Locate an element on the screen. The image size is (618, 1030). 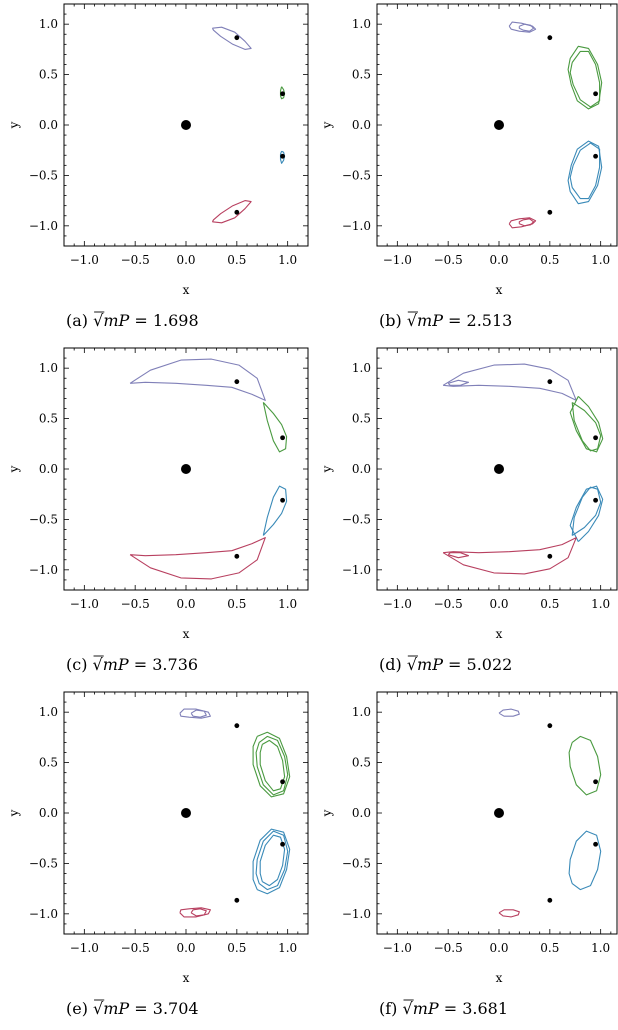
panel-caption: (d) √mP = 5.022 is located at coordinates (445, 664).